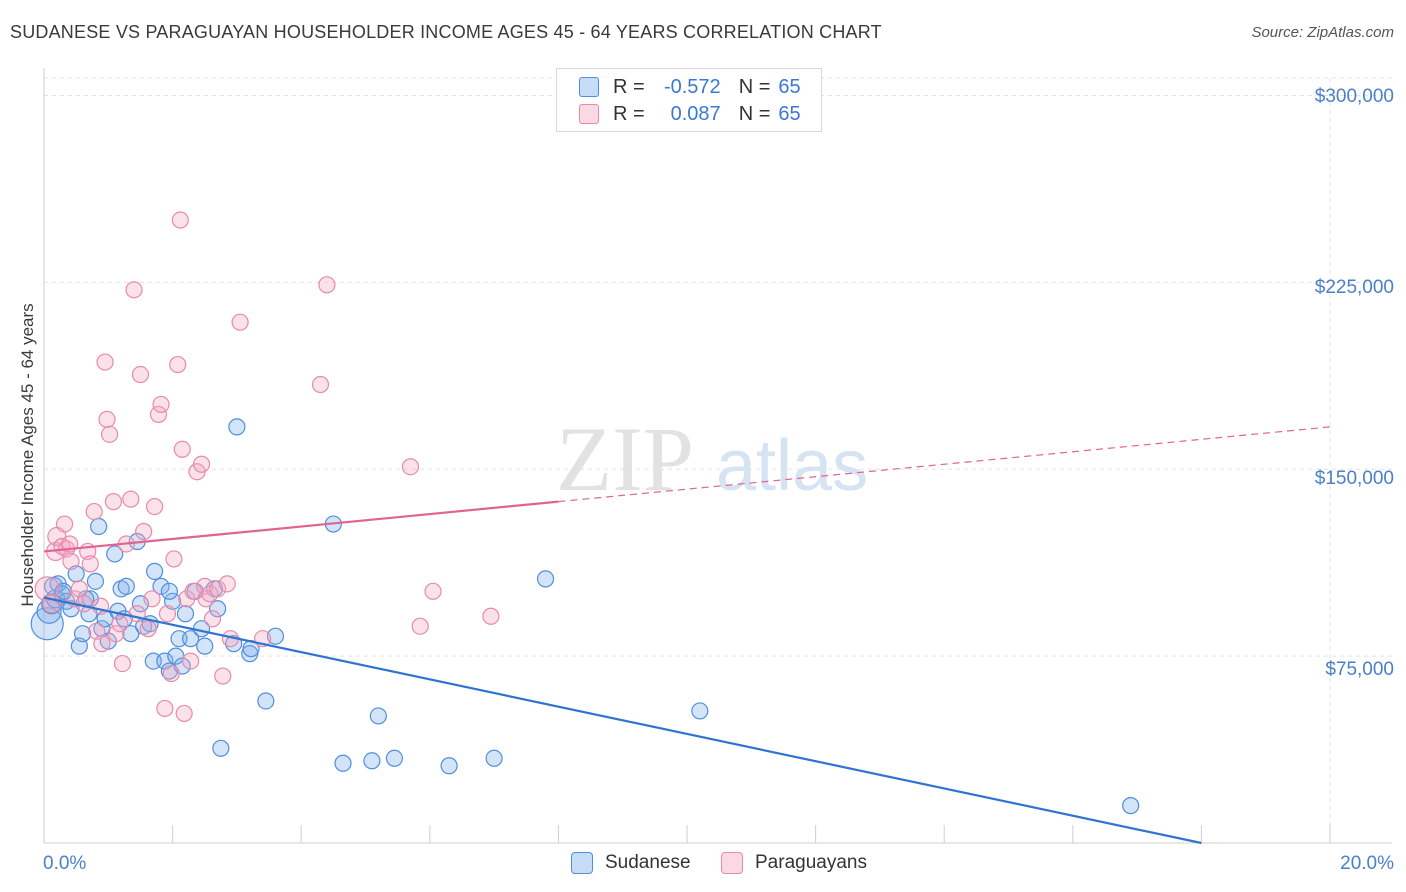 The image size is (1406, 892). What do you see at coordinates (589, 114) in the screenshot?
I see `legend-swatch-paraguayans` at bounding box center [589, 114].